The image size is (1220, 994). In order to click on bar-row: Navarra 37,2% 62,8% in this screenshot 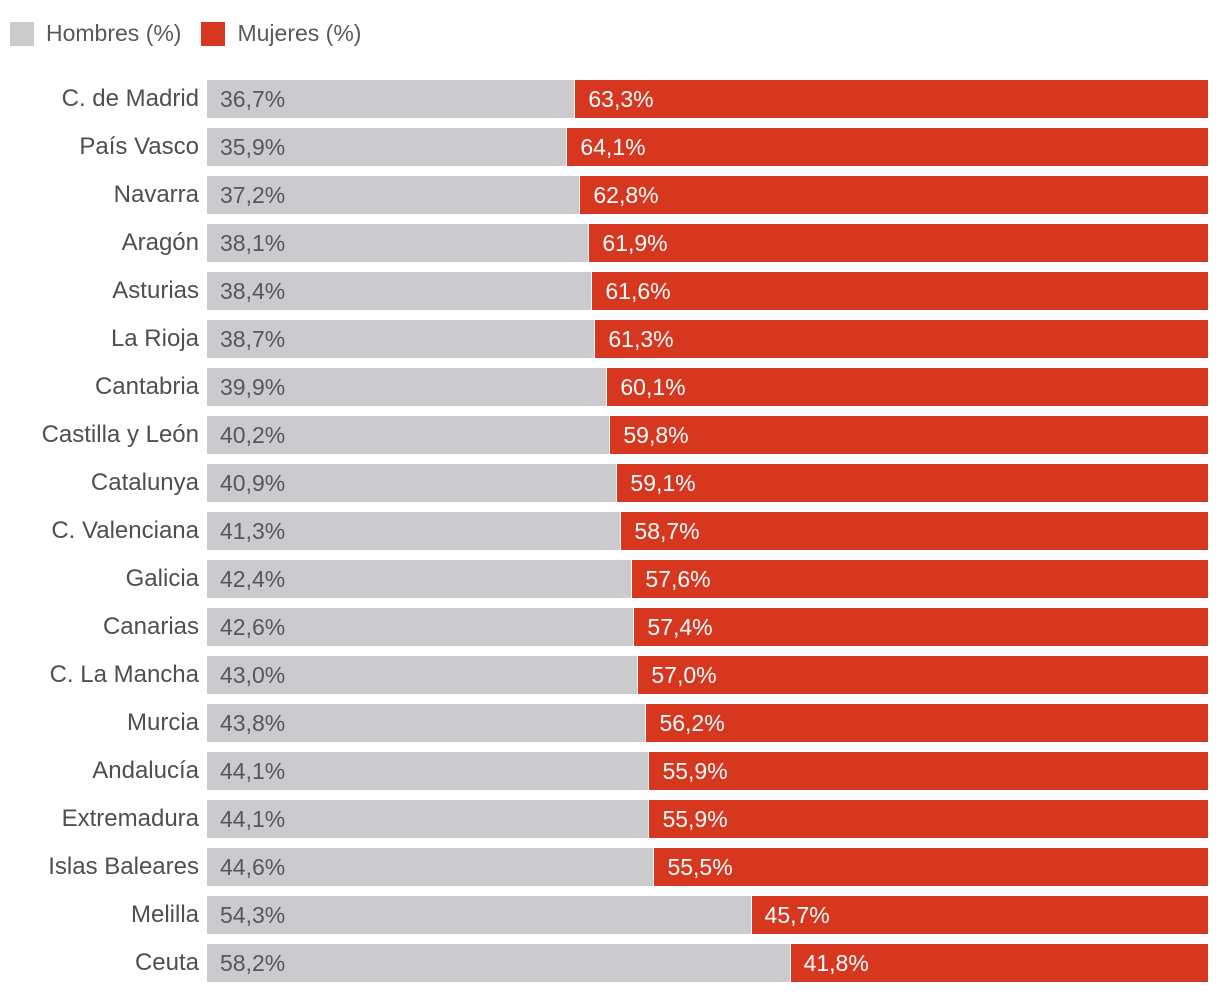, I will do `click(604, 195)`.